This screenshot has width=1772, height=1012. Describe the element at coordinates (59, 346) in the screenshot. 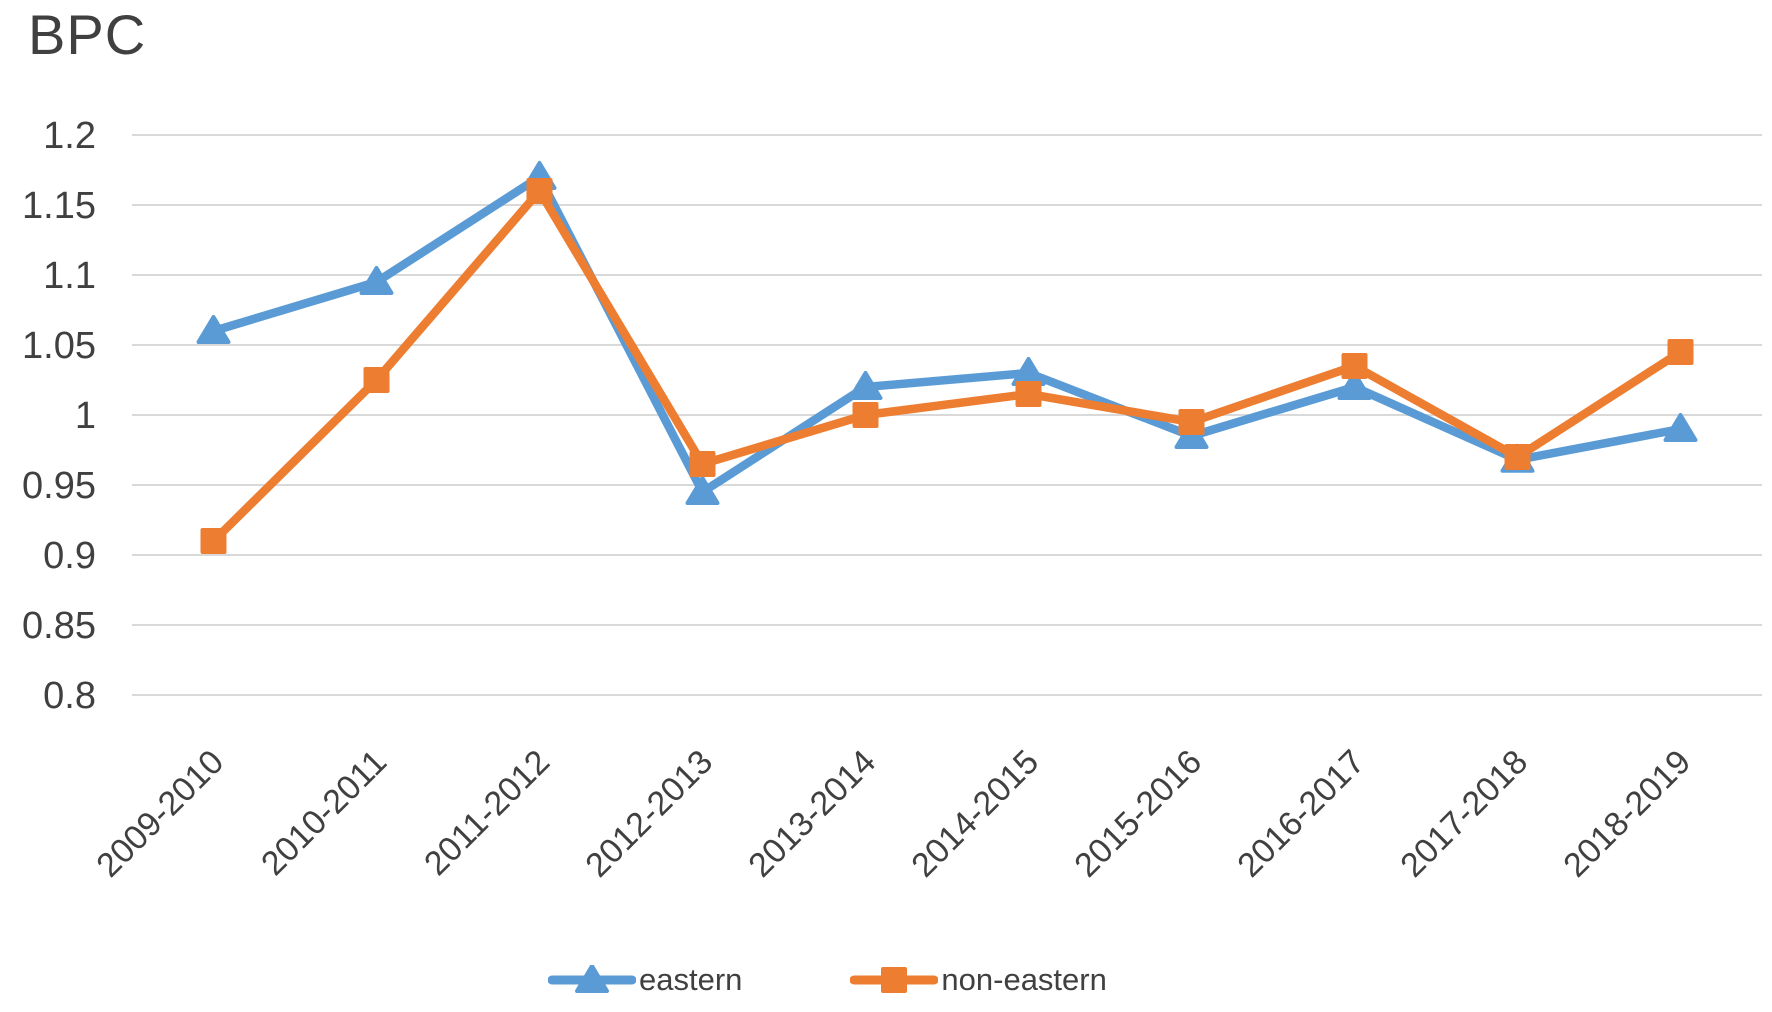

I see `y-tick-label: 1.05` at that location.